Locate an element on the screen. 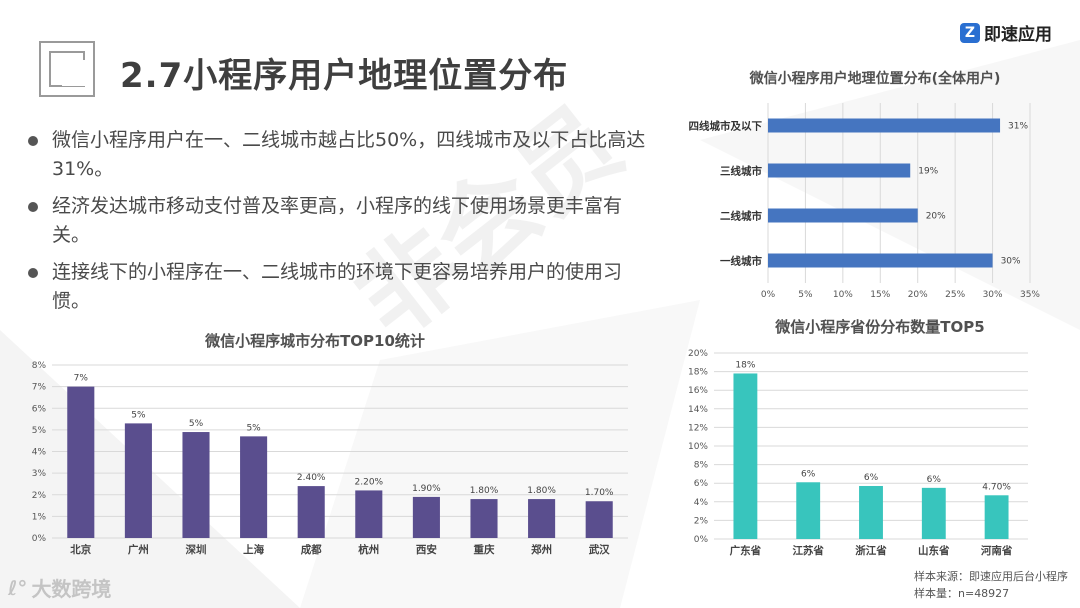 Image resolution: width=1080 pixels, height=608 pixels. x-tick-label: 重庆 is located at coordinates (484, 549).